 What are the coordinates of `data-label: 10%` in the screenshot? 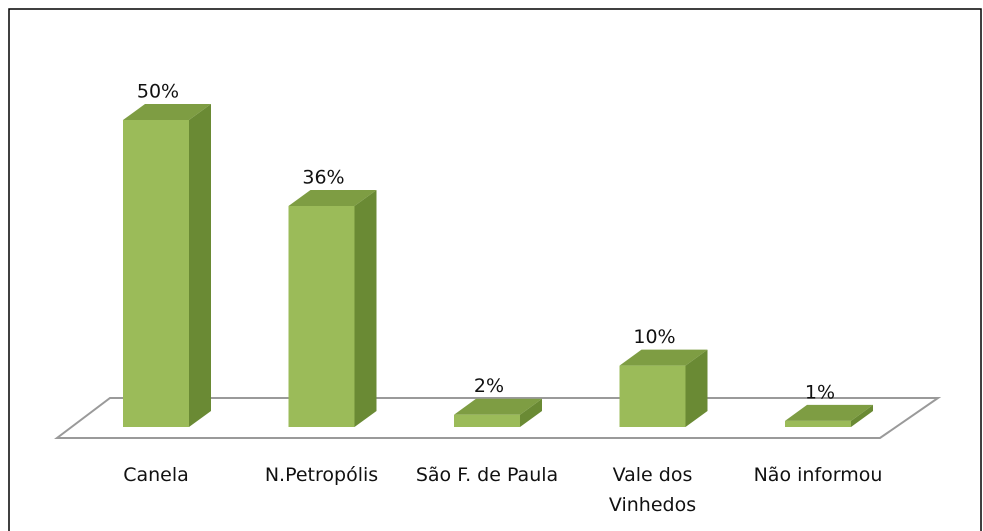 It's located at (654, 337).